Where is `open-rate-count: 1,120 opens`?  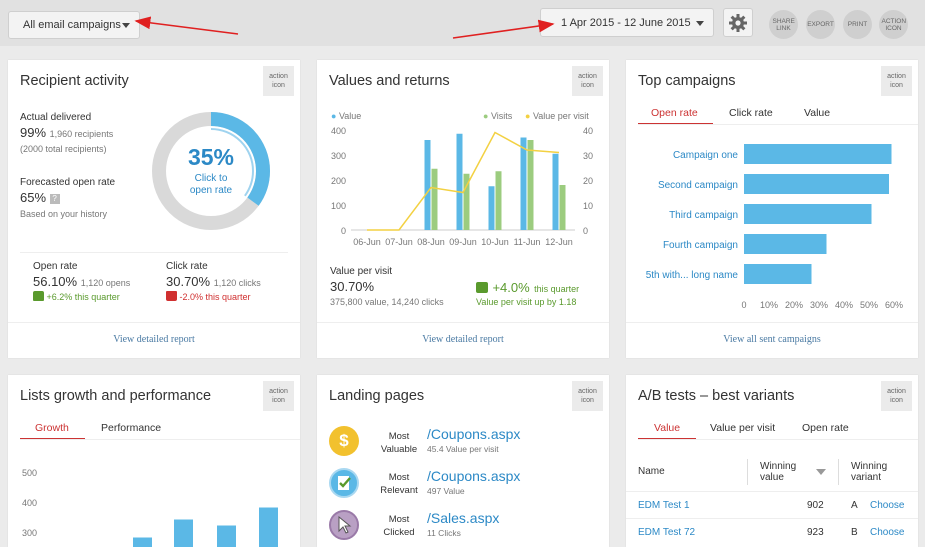 open-rate-count: 1,120 opens is located at coordinates (105, 283).